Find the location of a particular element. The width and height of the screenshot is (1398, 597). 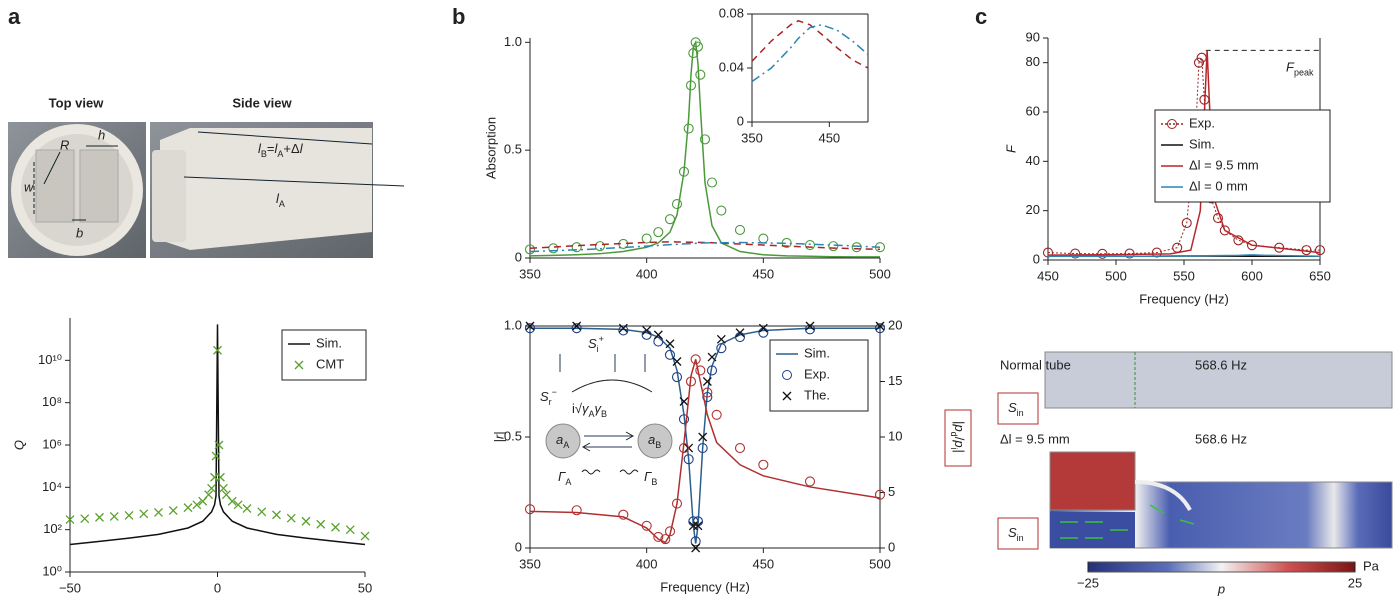

label-part: S is located at coordinates (1012, 407).